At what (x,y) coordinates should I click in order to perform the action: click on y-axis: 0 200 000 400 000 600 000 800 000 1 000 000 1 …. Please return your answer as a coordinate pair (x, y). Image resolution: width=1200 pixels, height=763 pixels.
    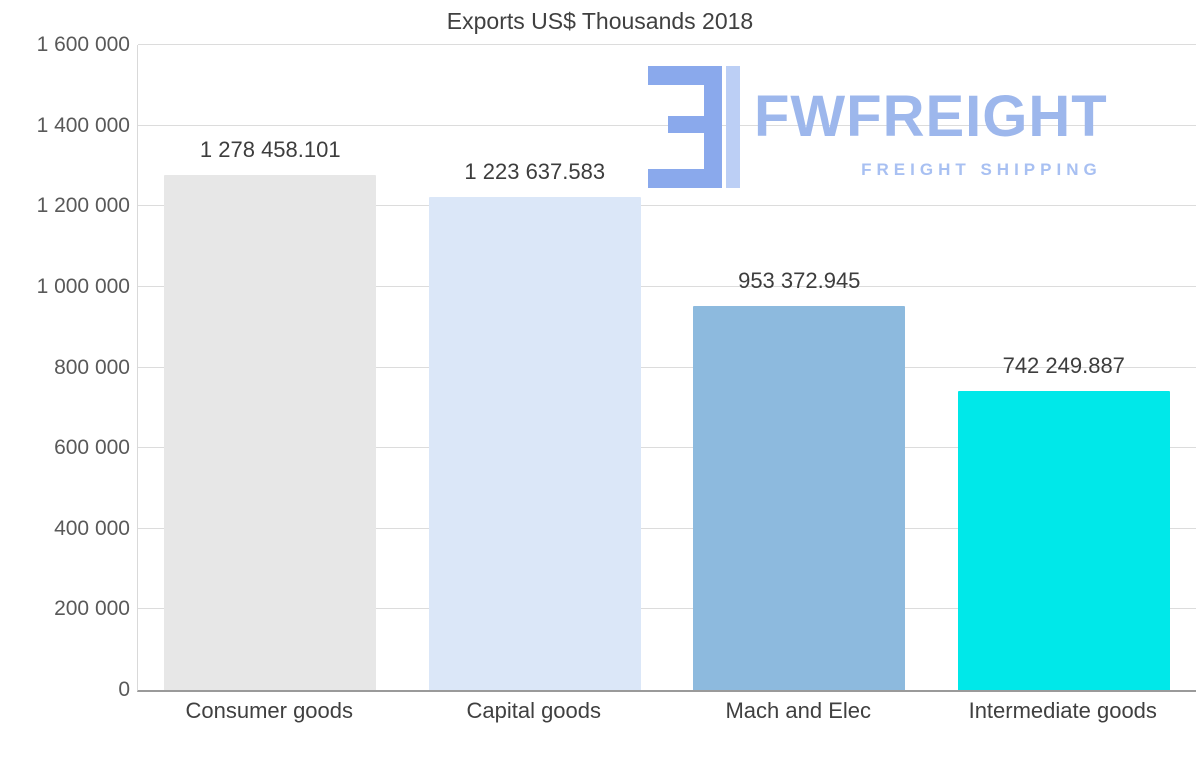
    Looking at the image, I should click on (65, 367).